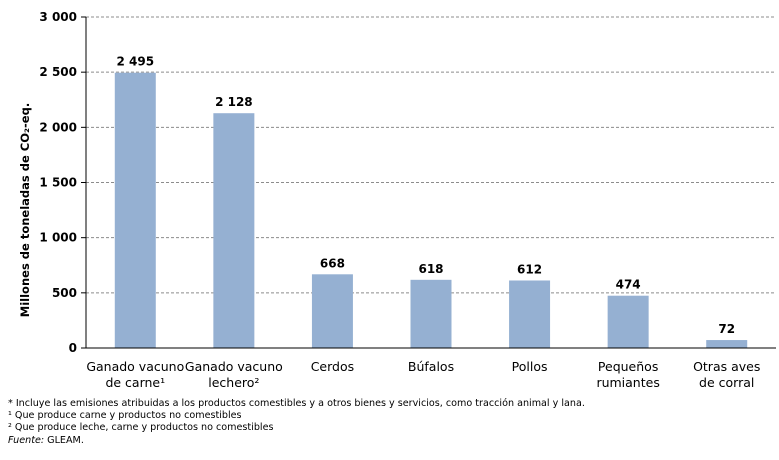  Describe the element at coordinates (58, 238) in the screenshot. I see `y-tick-label: 1 000` at that location.